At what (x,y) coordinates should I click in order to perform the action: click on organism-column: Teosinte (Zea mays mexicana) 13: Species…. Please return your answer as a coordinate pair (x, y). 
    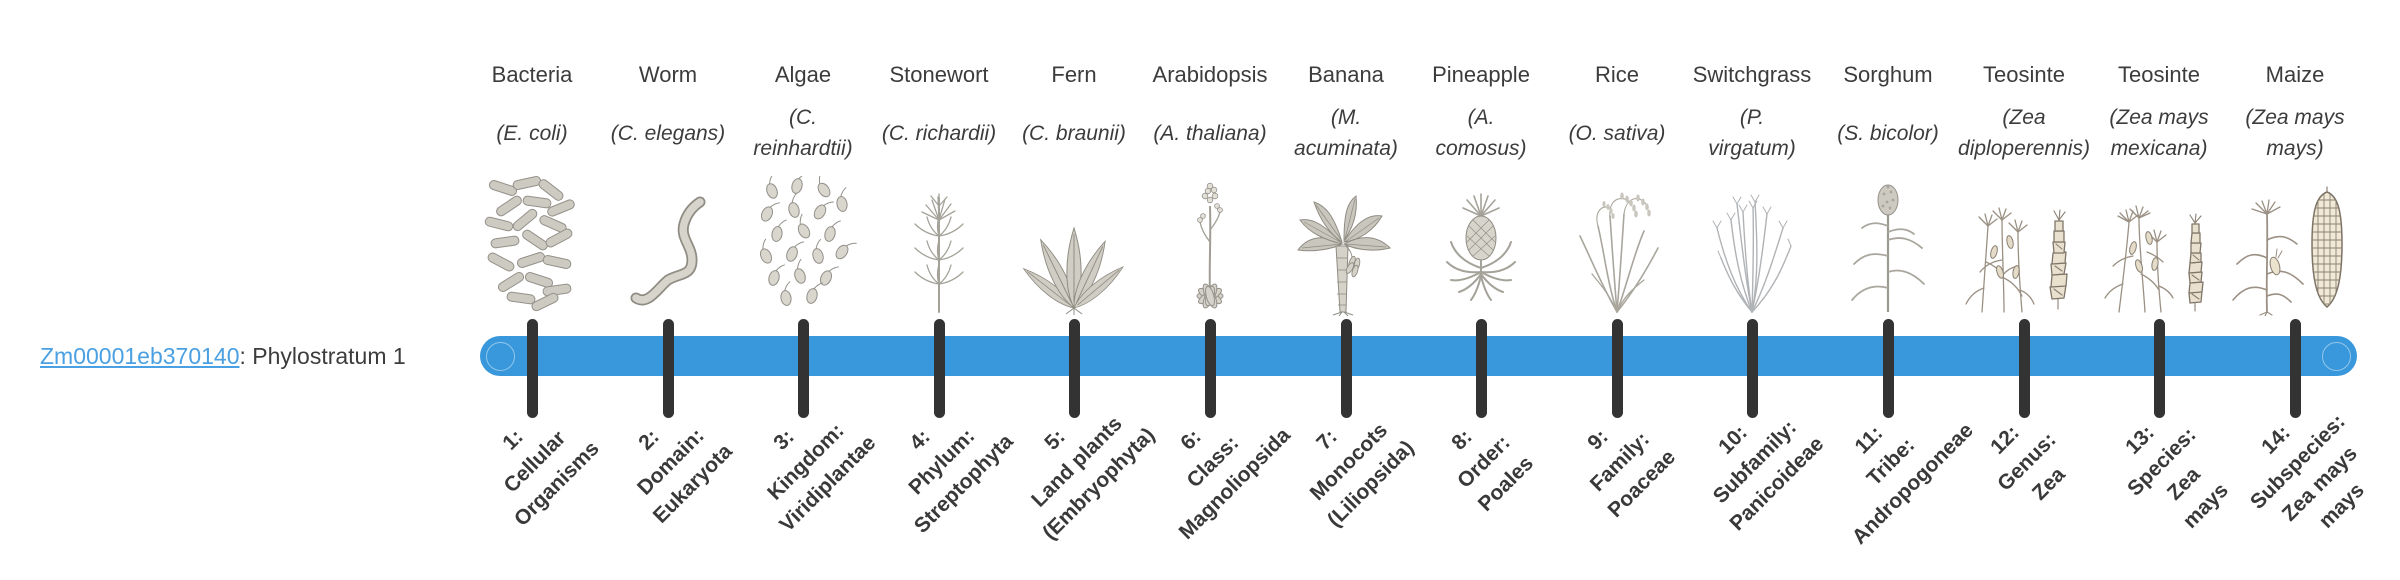
    Looking at the image, I should click on (2159, 315).